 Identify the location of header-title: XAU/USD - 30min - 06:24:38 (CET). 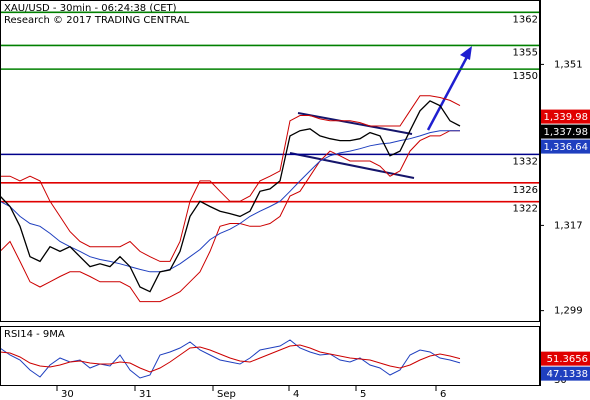
(90, 8).